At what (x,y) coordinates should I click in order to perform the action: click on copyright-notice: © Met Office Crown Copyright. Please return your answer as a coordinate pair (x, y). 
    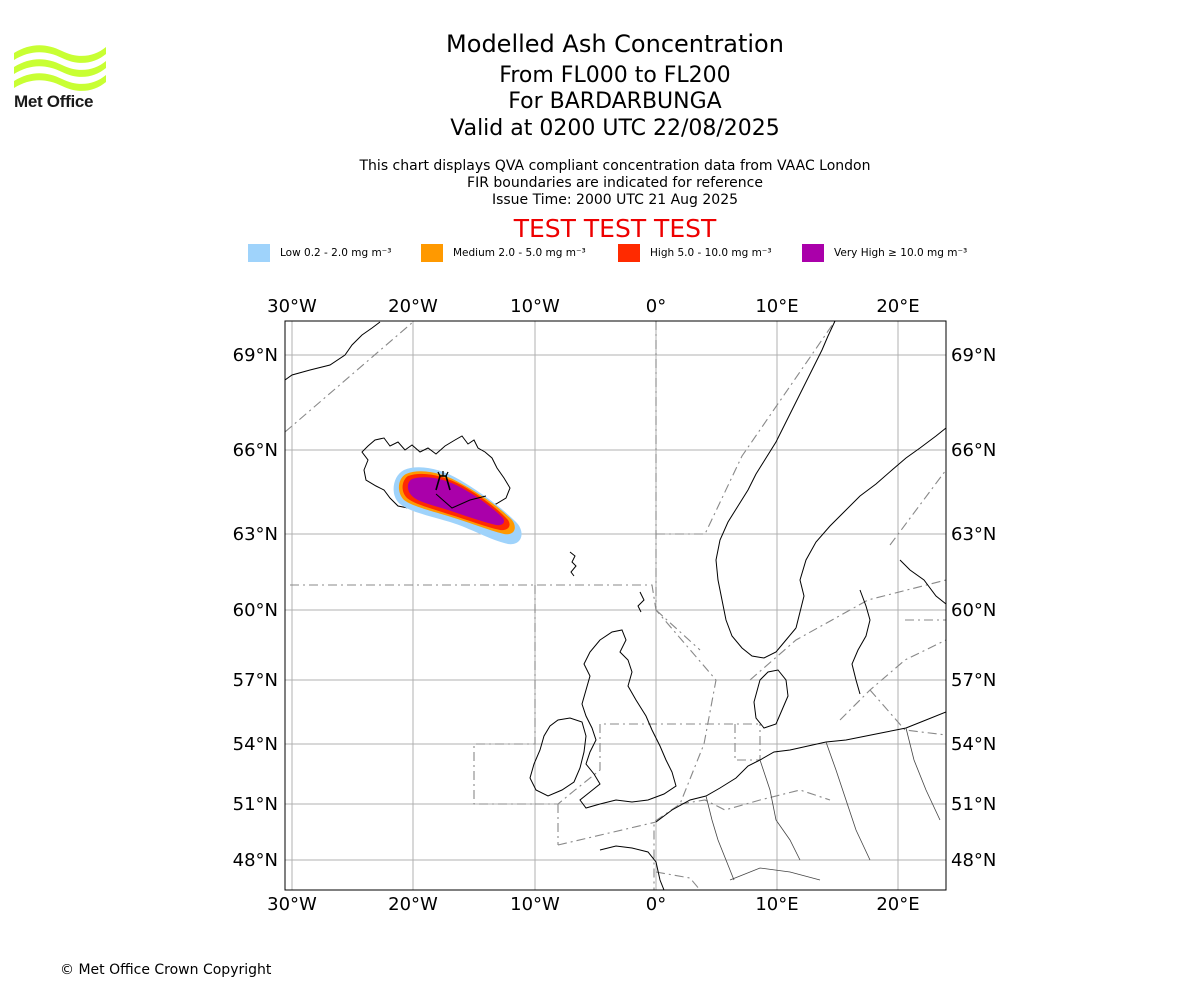
    Looking at the image, I should click on (166, 970).